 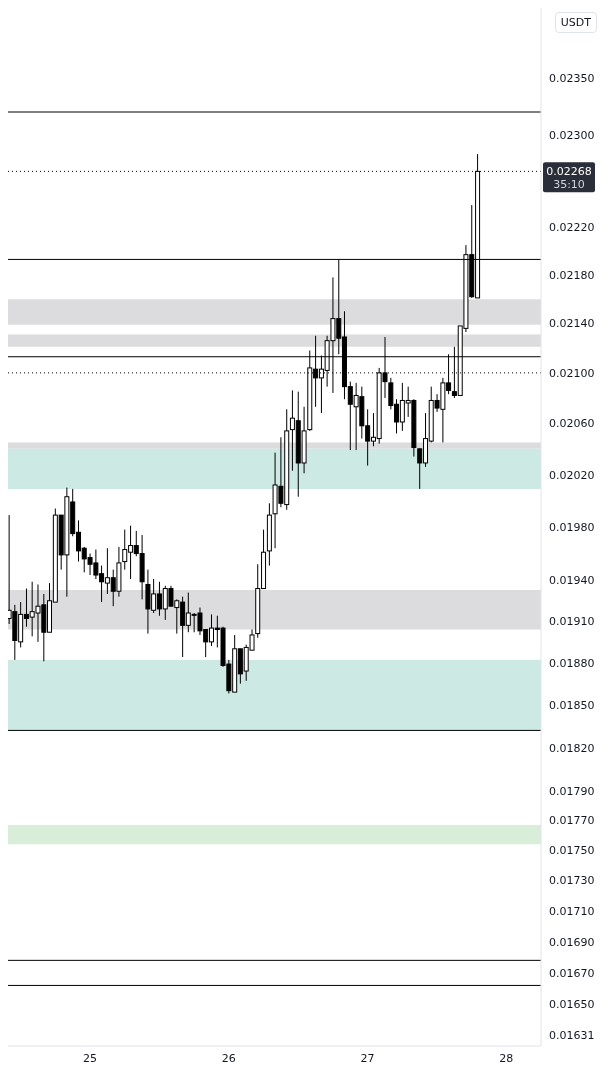 I want to click on y-tick-label: 0.01910, so click(x=572, y=622).